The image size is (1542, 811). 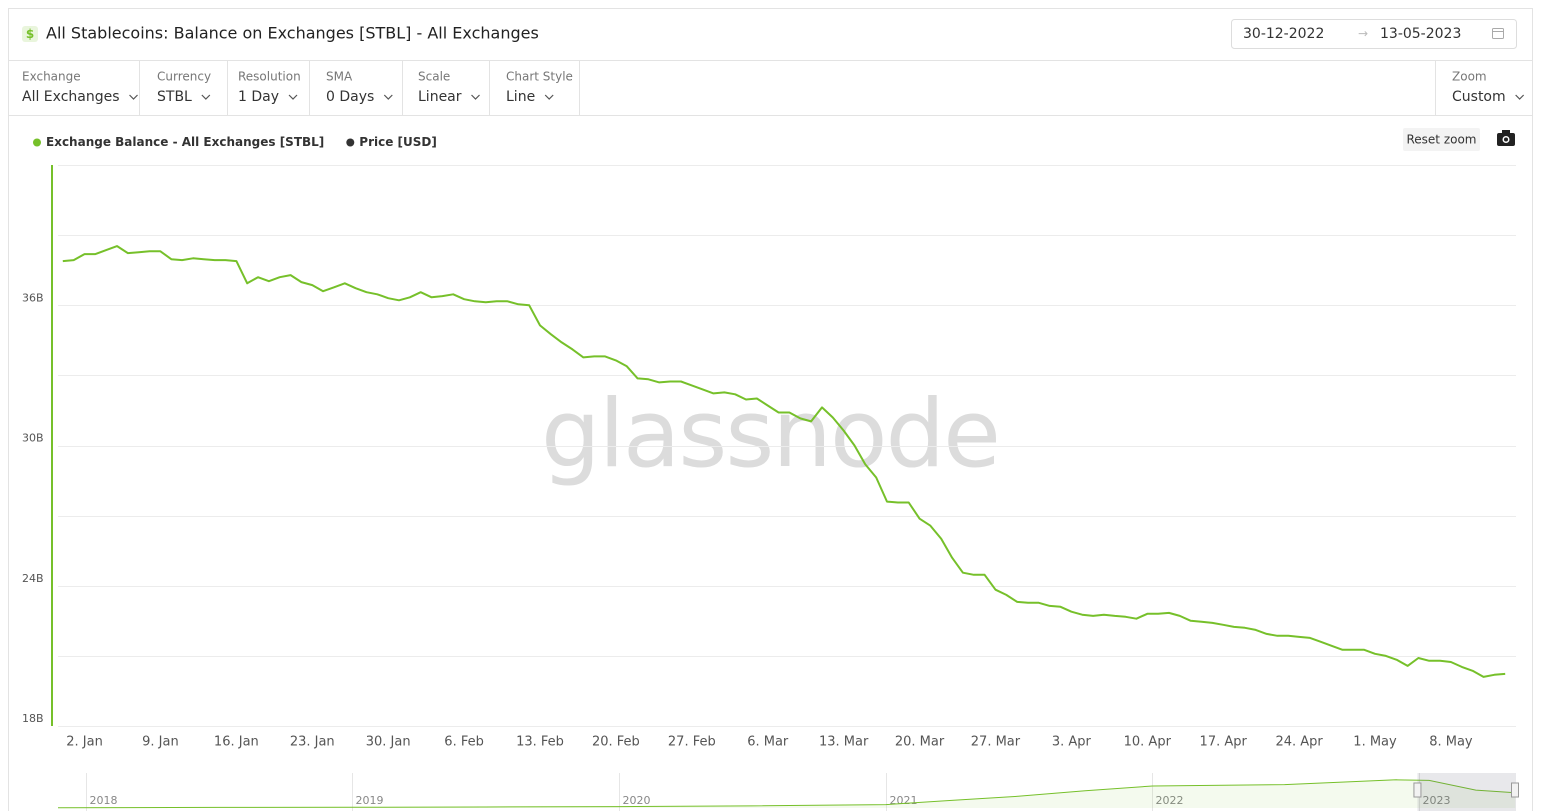 What do you see at coordinates (258, 97) in the screenshot?
I see `control-value: 1 Day` at bounding box center [258, 97].